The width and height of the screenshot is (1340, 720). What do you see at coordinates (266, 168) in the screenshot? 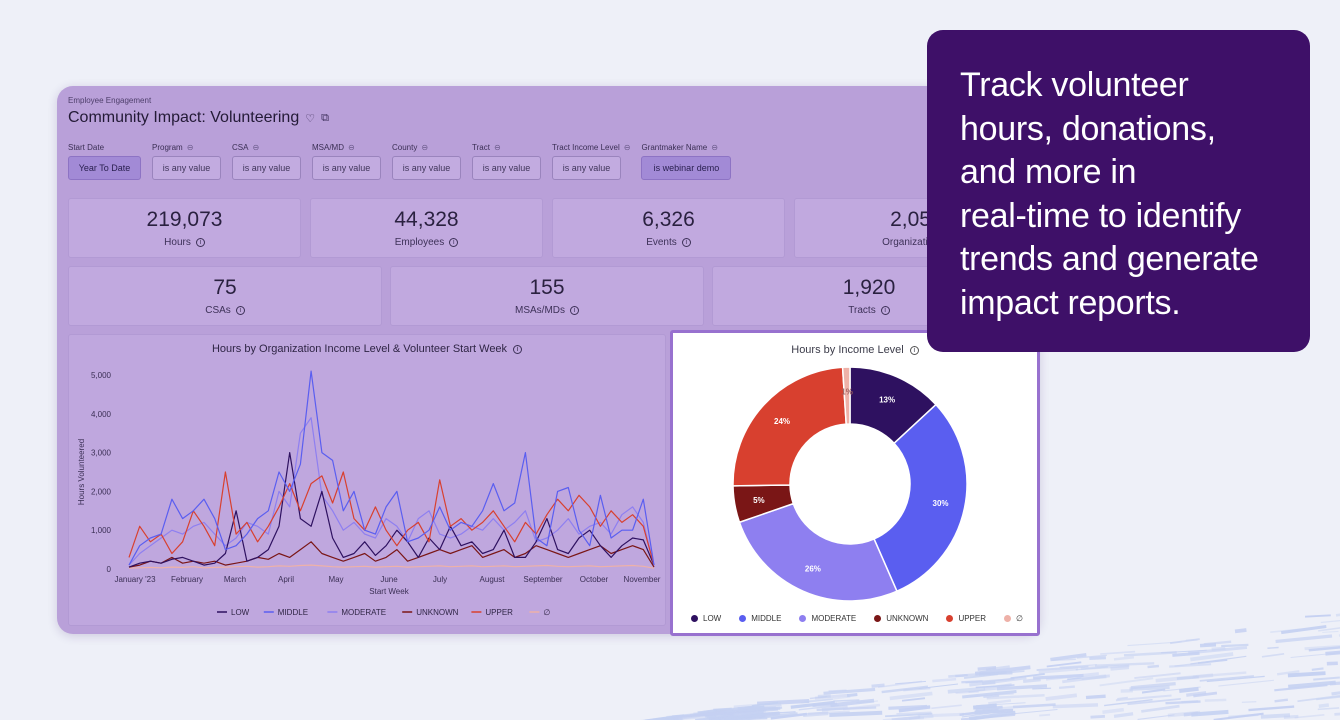
I see `filter-csa-button: is any value` at bounding box center [266, 168].